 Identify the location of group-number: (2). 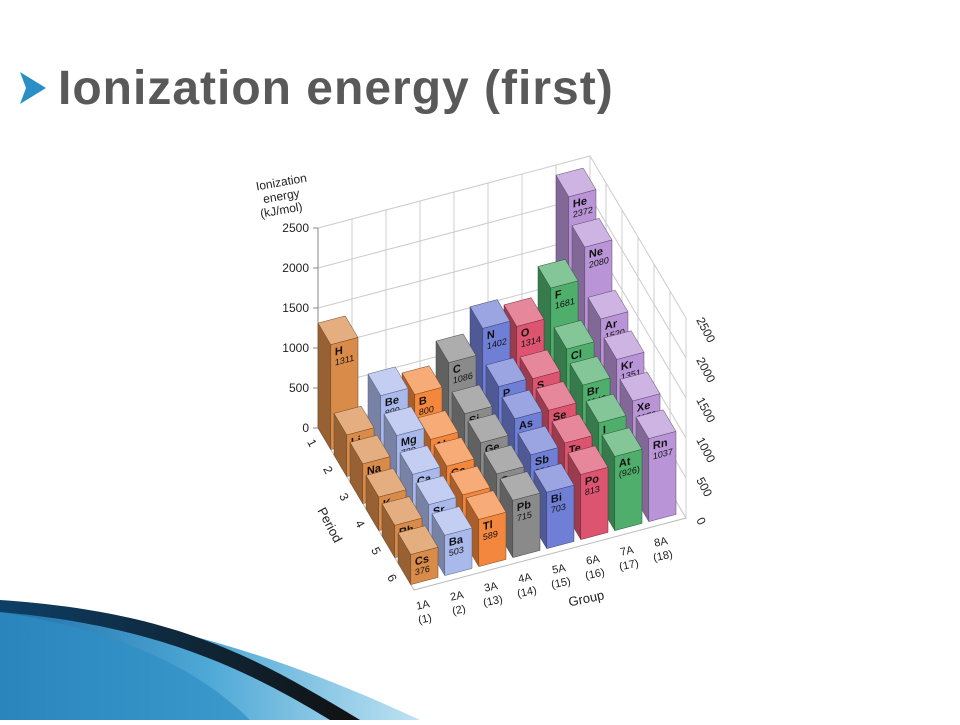
(459, 610).